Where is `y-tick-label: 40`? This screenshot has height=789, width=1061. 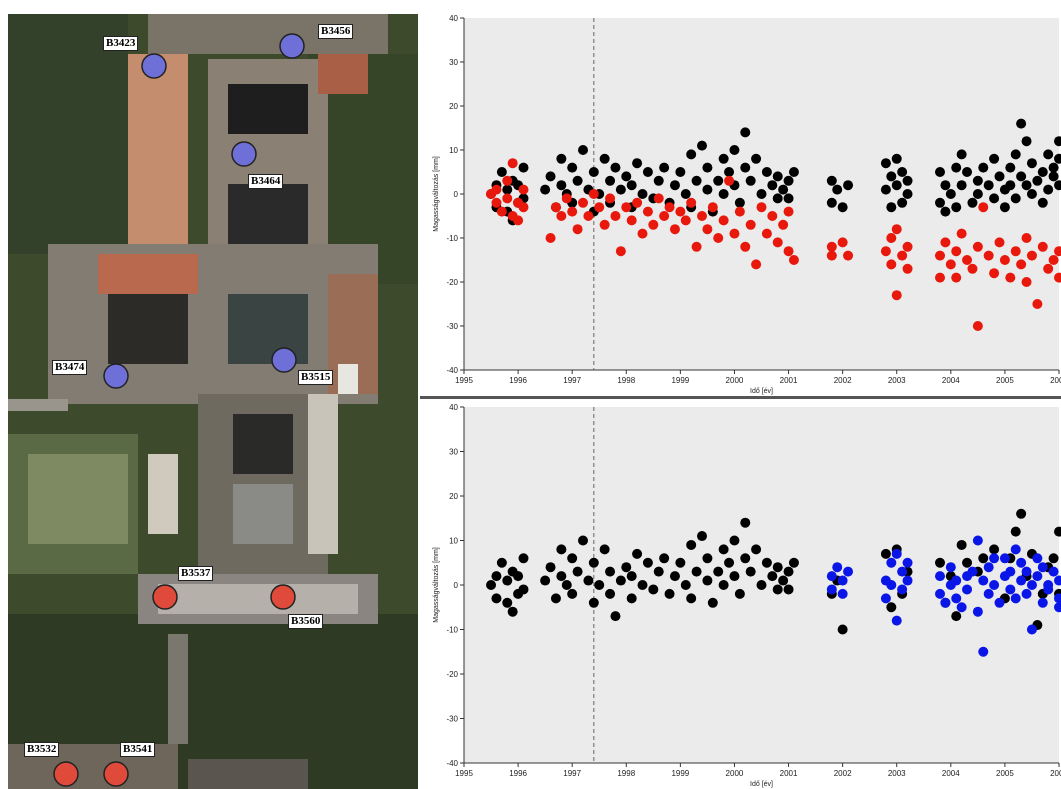 y-tick-label: 40 is located at coordinates (453, 407).